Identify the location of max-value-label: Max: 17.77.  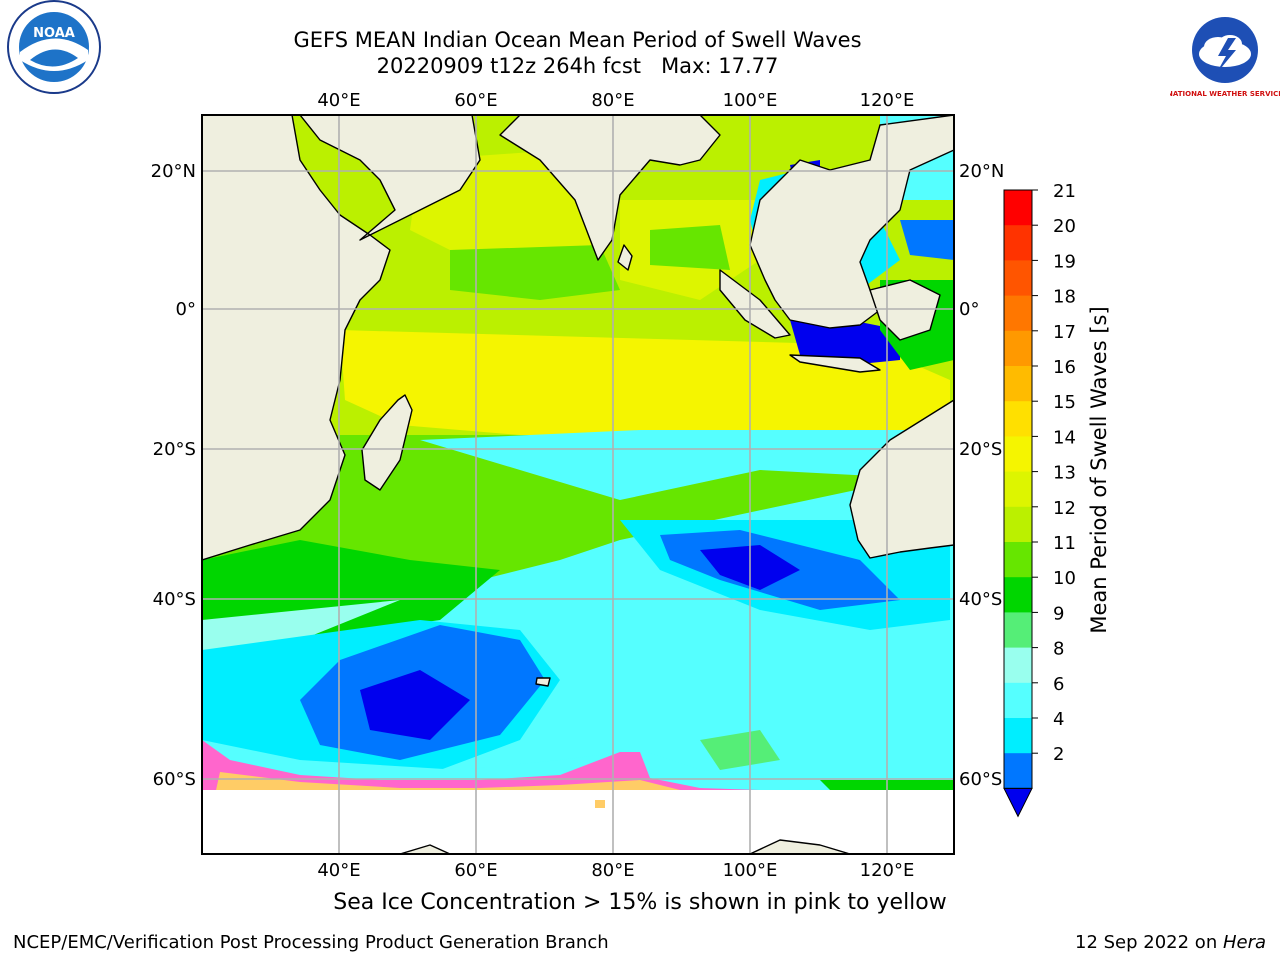
(720, 66).